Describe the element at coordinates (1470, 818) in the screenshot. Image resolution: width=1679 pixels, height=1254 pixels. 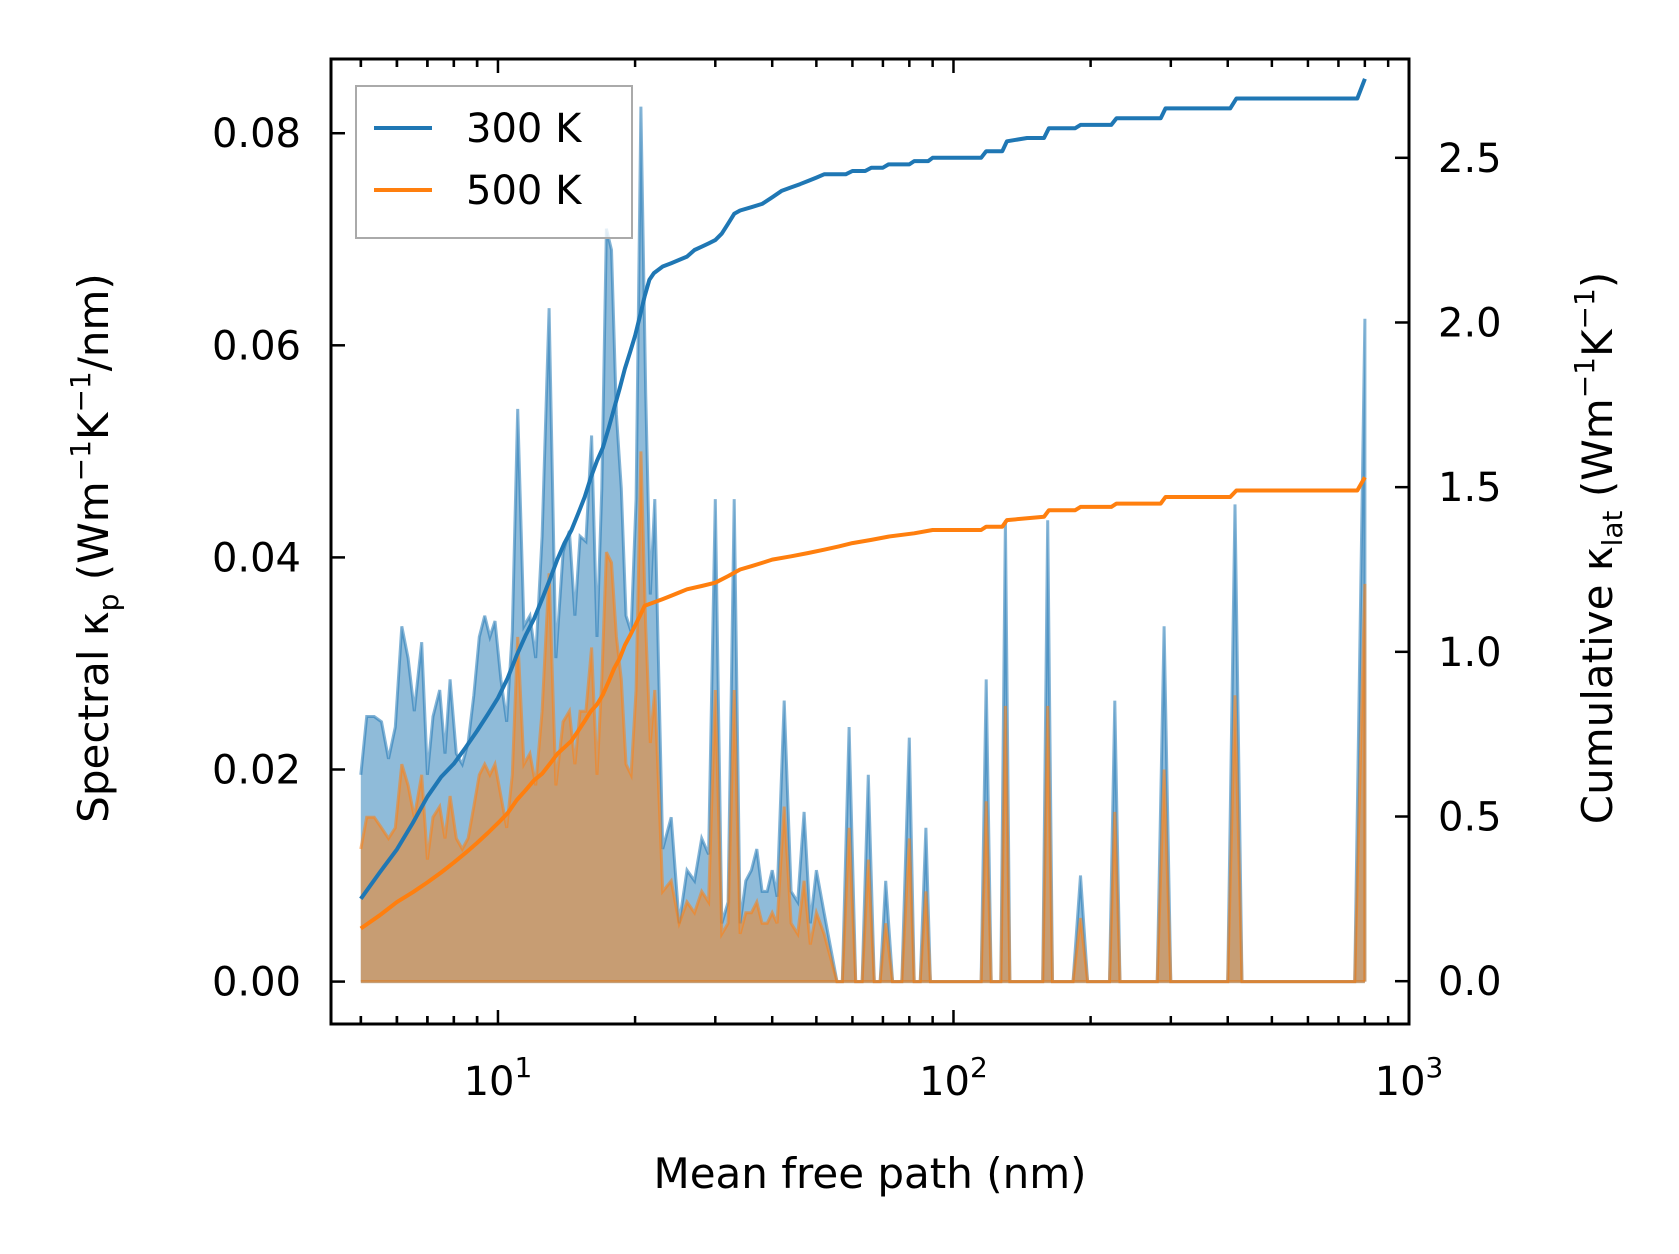
I see `y-right-tick-label: 0.5` at that location.